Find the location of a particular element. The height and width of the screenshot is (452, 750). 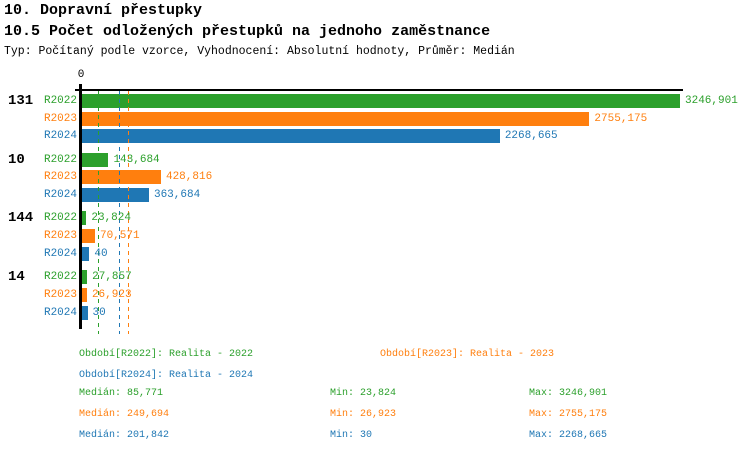

category-label-144: 144 is located at coordinates (21, 218).